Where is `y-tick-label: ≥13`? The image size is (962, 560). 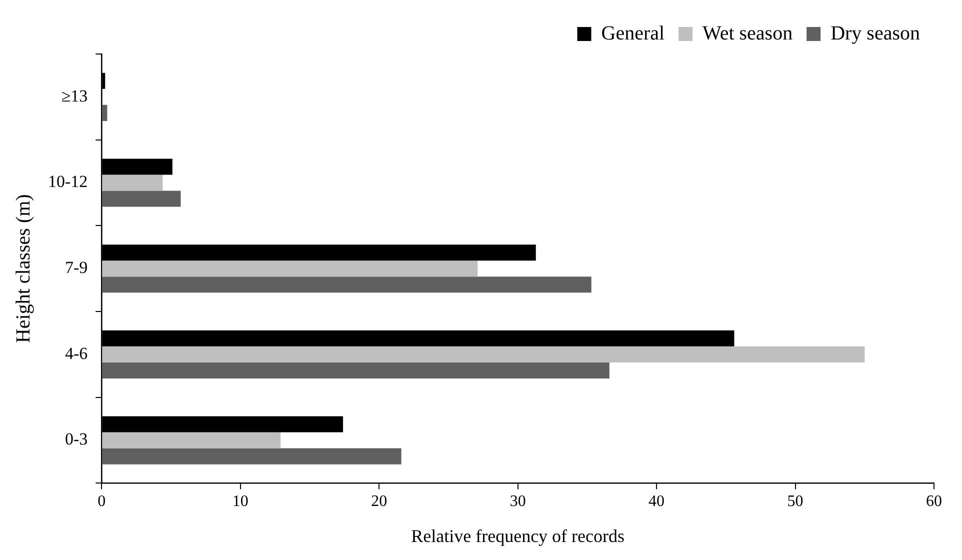
y-tick-label: ≥13 is located at coordinates (74, 96).